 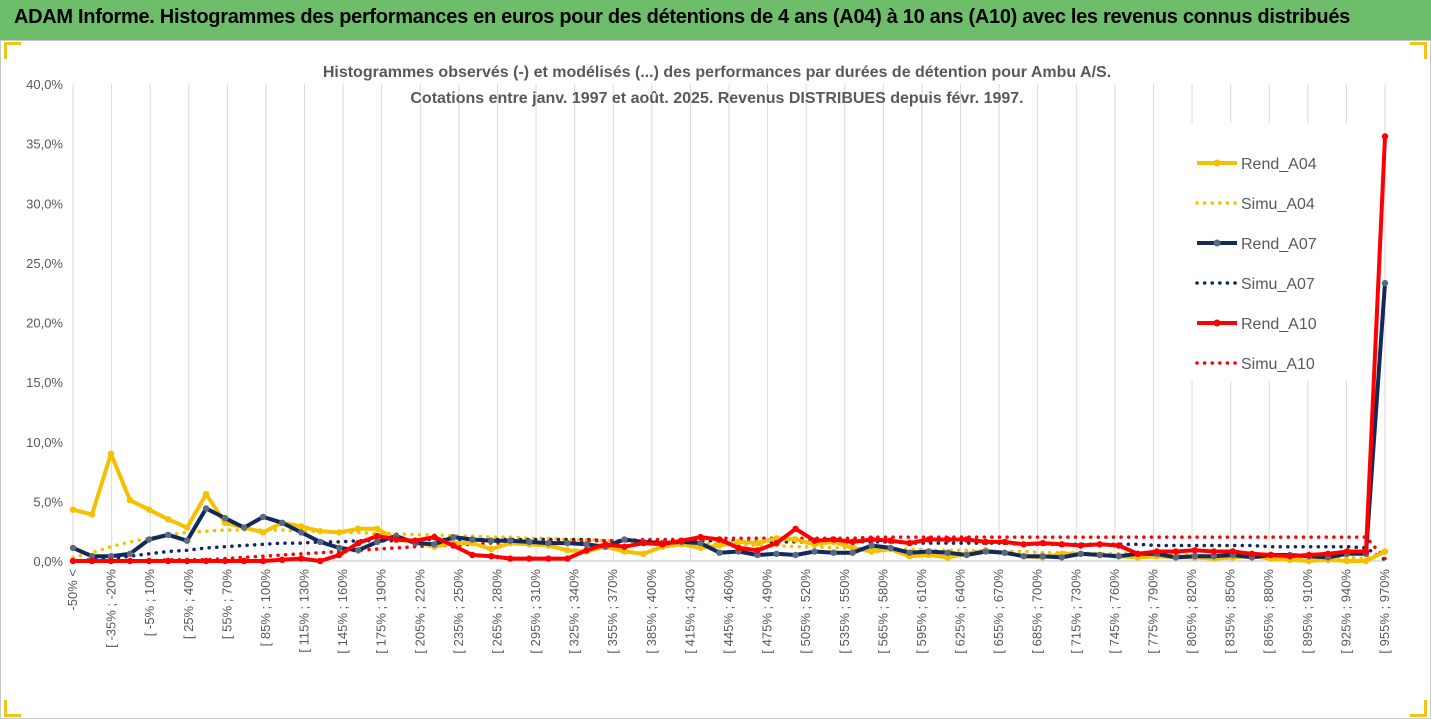 I want to click on x-tick-label: [ 685% ; 700%, so click(x=1037, y=611).